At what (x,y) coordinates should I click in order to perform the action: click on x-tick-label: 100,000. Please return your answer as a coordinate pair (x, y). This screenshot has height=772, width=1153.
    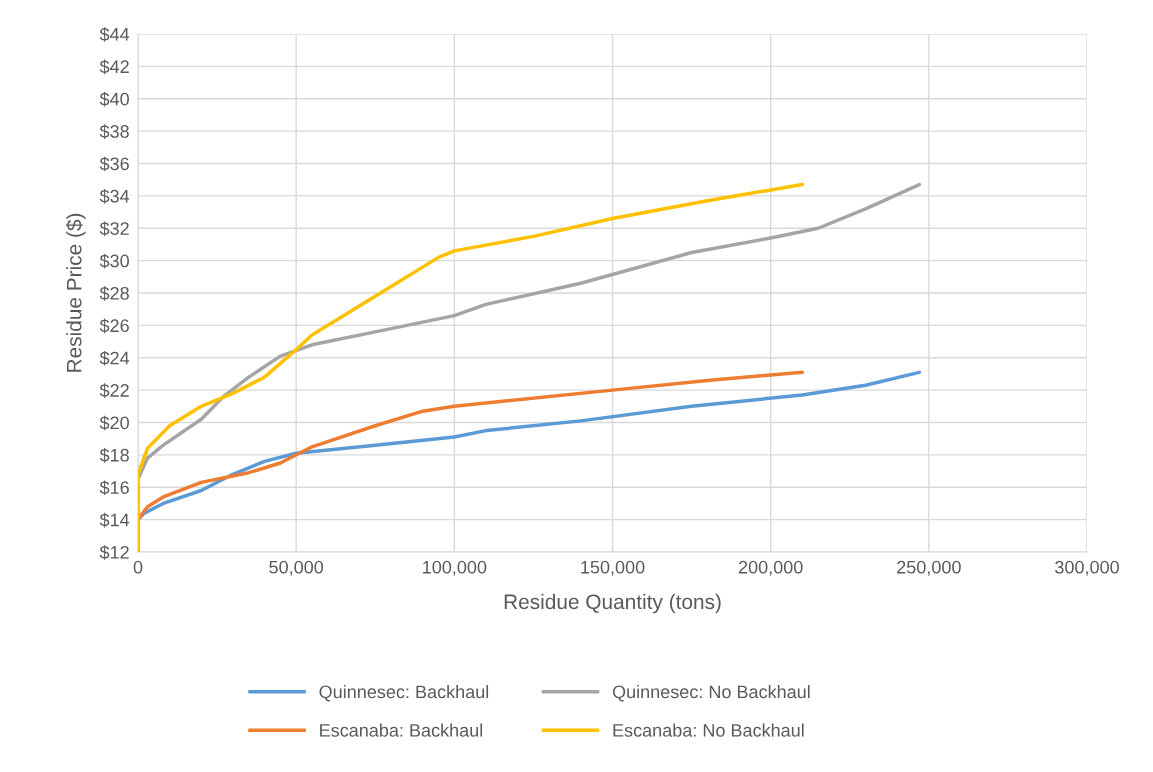
    Looking at the image, I should click on (455, 568).